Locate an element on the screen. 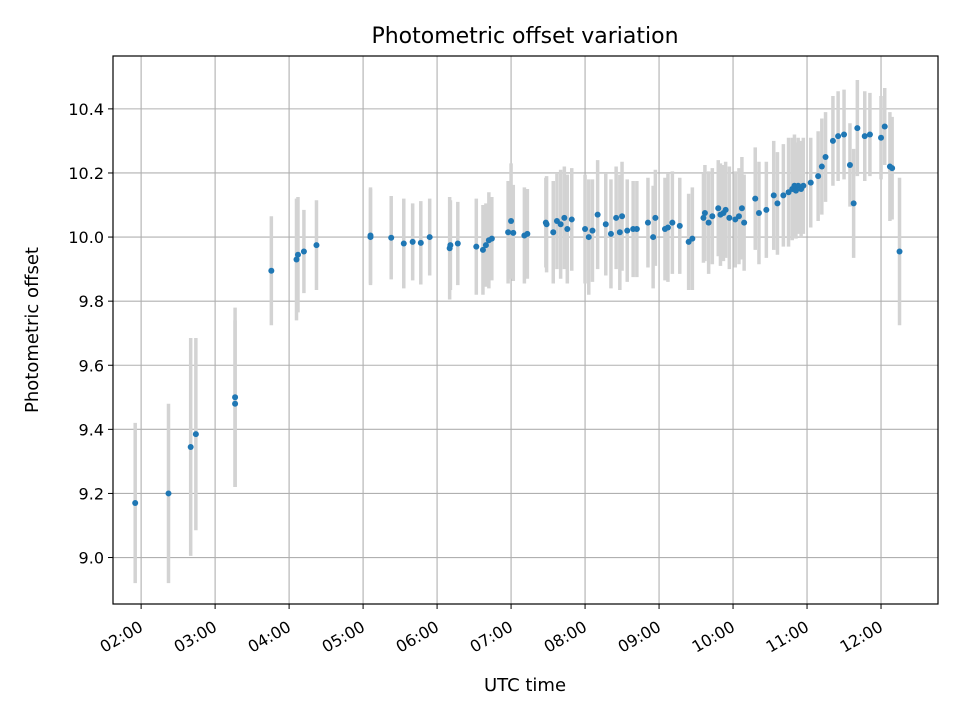  y-axis-ticks: 9.0 9.2 9.4 9.6 9.8 10.0 10.2 10.4 is located at coordinates (90, 334).